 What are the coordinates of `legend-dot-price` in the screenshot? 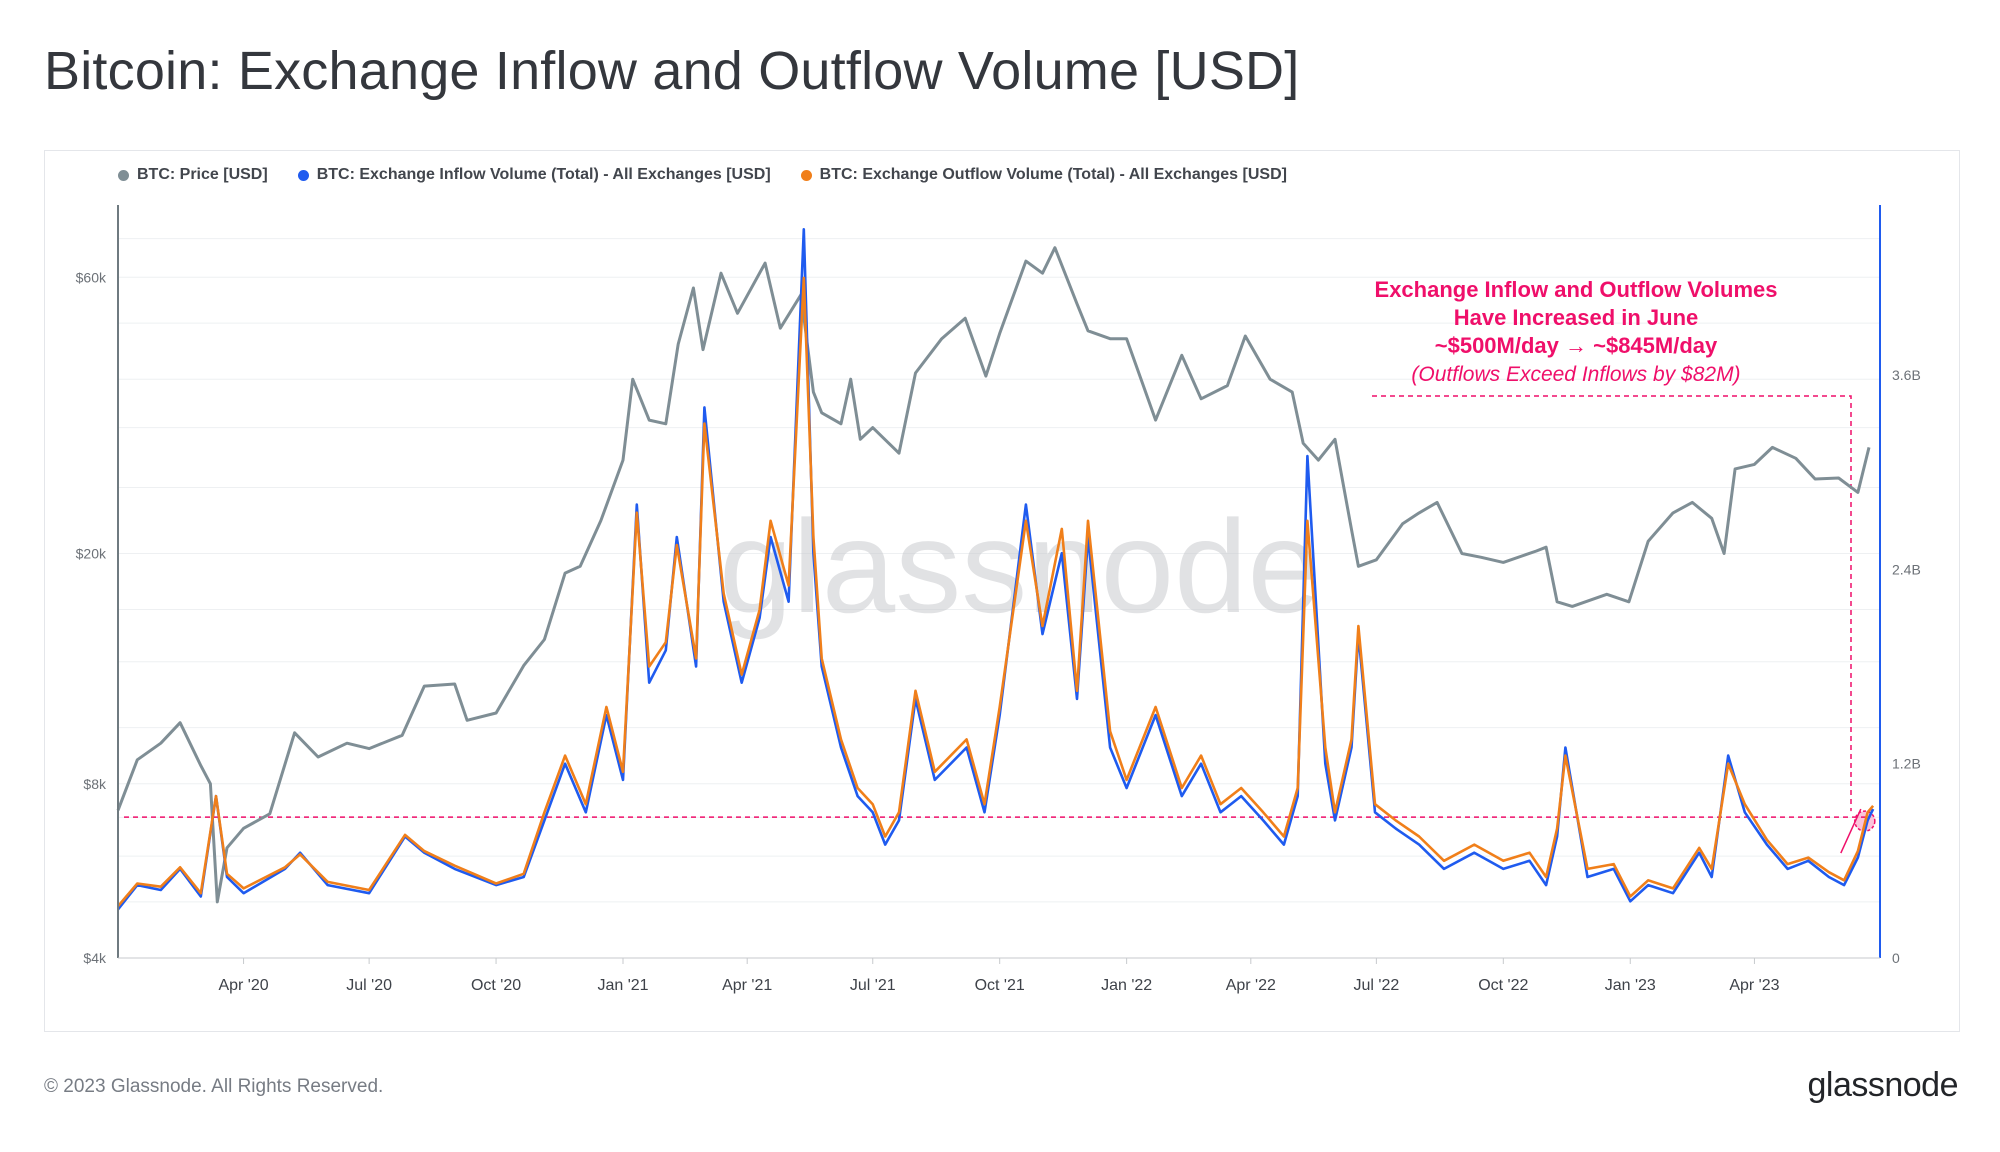 It's located at (123, 175).